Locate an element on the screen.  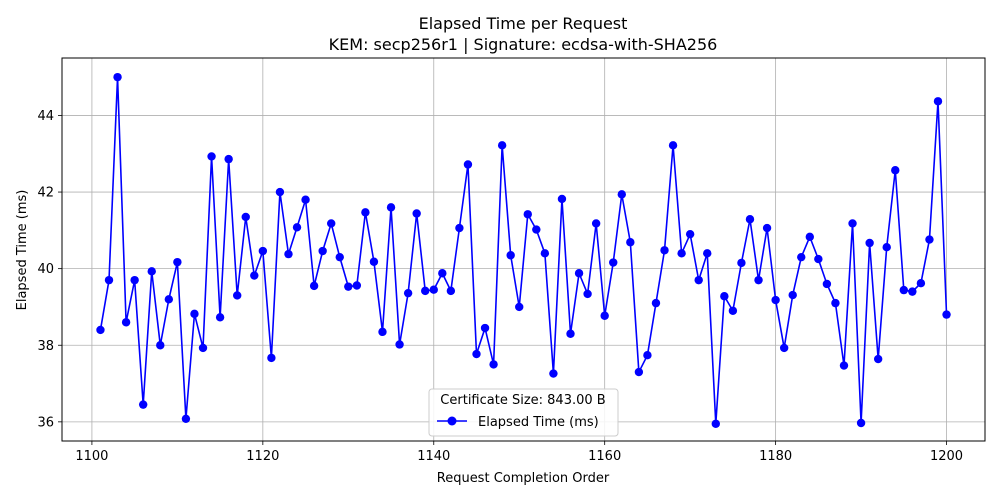
y-tick-label: 44 is located at coordinates (45, 116).